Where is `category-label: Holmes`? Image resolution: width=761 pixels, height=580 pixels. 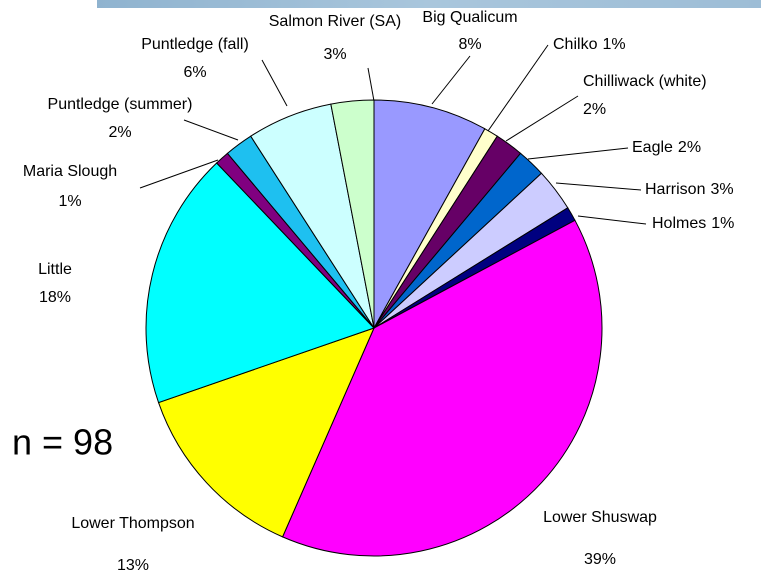
category-label: Holmes is located at coordinates (679, 223).